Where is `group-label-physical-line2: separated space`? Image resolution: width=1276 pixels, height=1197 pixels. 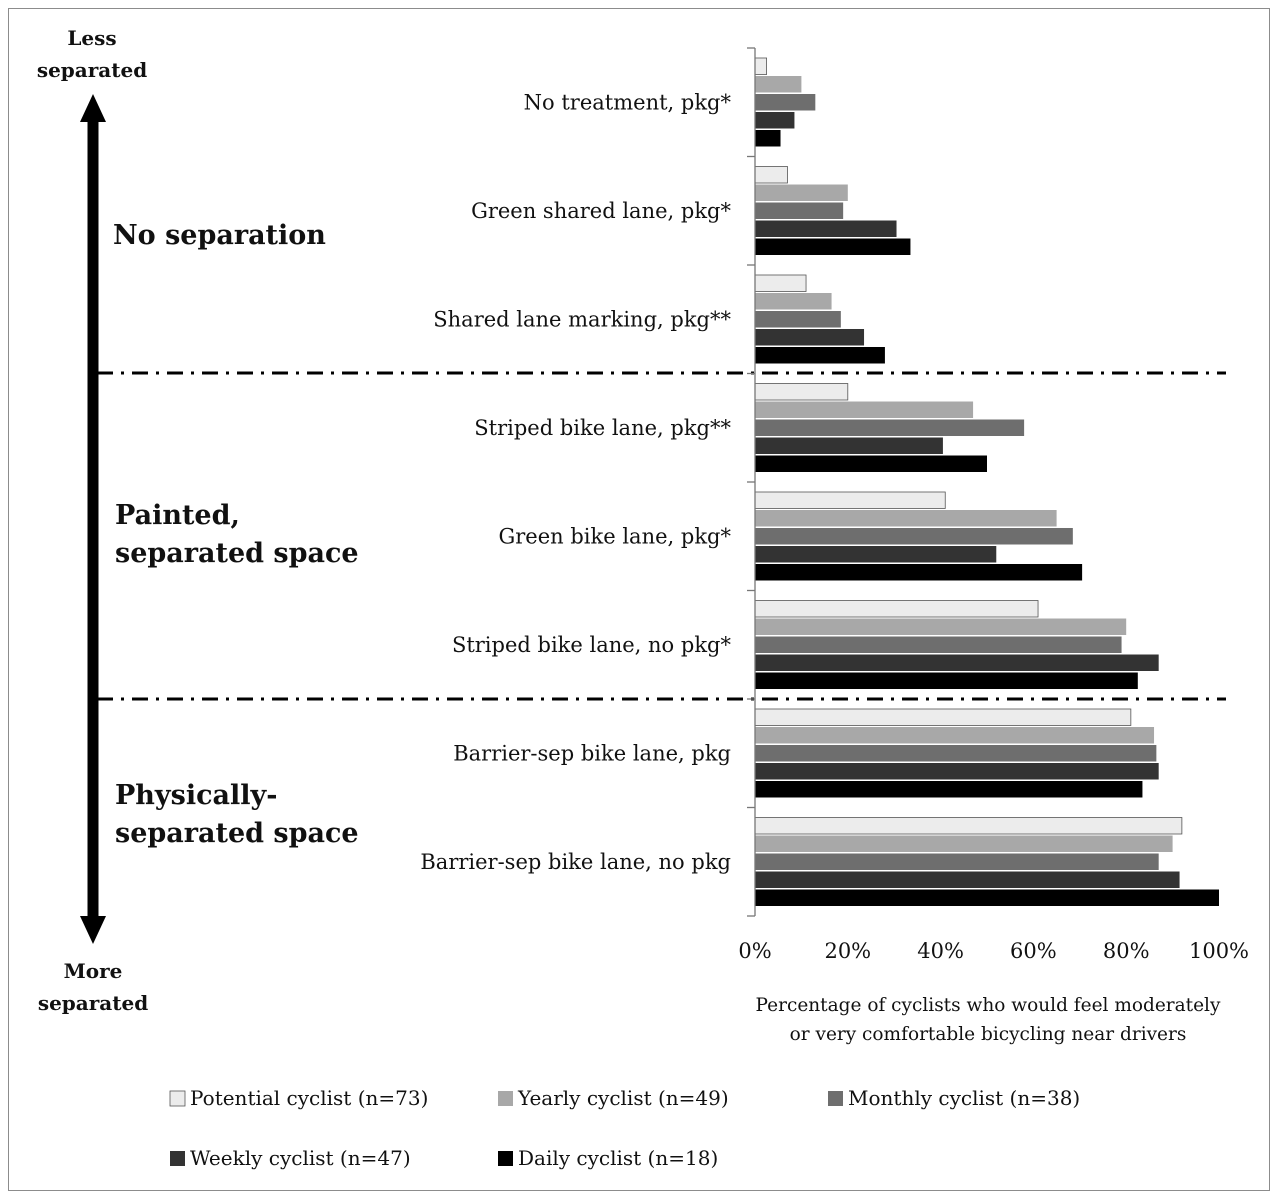 group-label-physical-line2: separated space is located at coordinates (237, 833).